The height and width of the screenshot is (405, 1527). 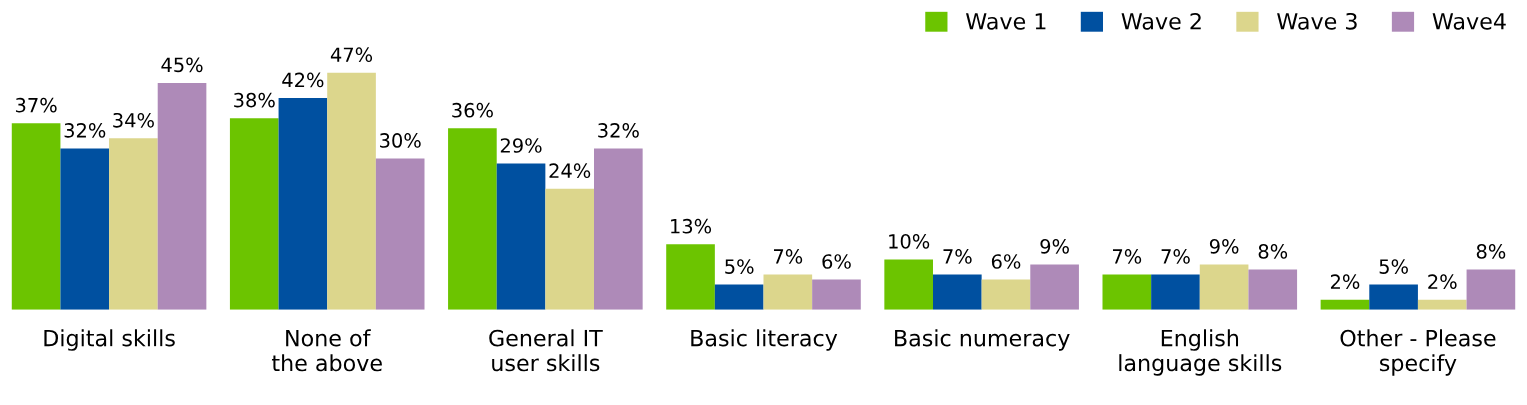 I want to click on legend-label: Wave 1, so click(x=1006, y=21).